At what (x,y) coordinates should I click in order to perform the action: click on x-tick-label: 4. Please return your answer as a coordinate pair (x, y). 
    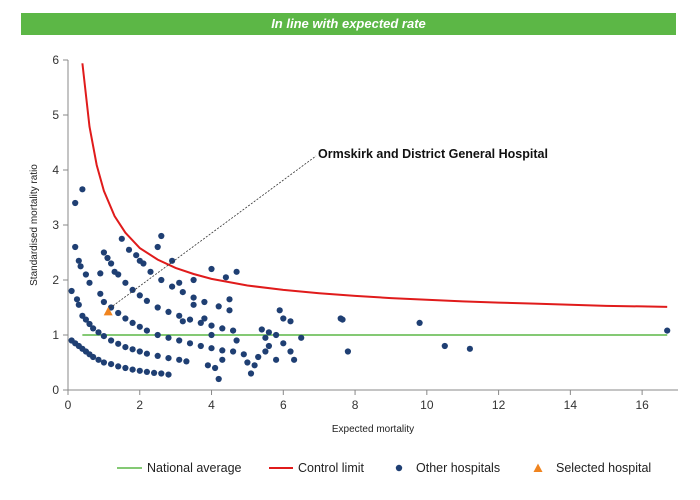
    Looking at the image, I should click on (211, 405).